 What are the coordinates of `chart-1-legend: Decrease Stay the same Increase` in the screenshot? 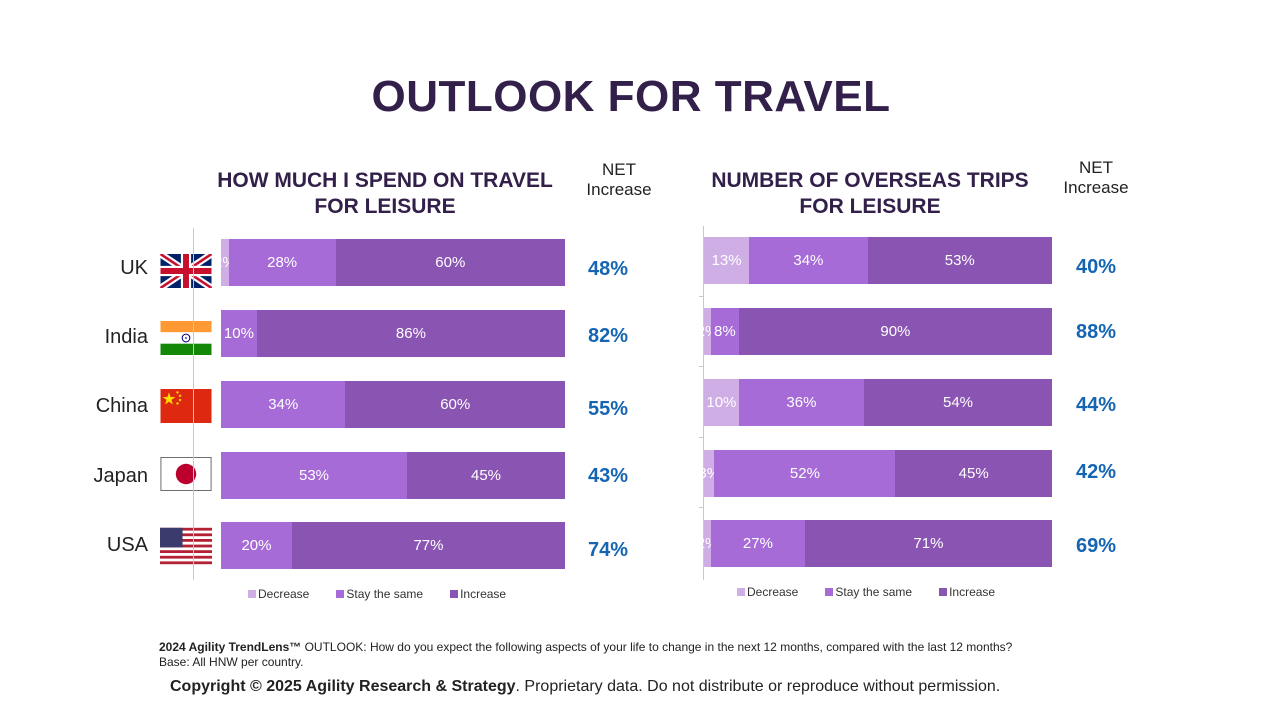 It's located at (390, 594).